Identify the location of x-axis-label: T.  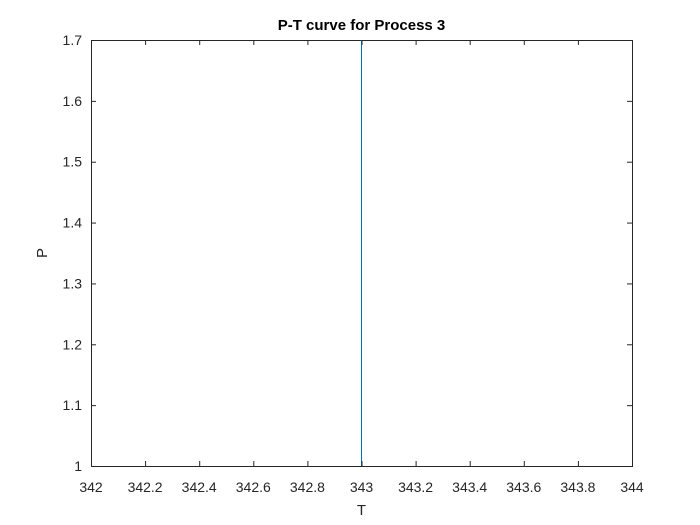
(361, 510).